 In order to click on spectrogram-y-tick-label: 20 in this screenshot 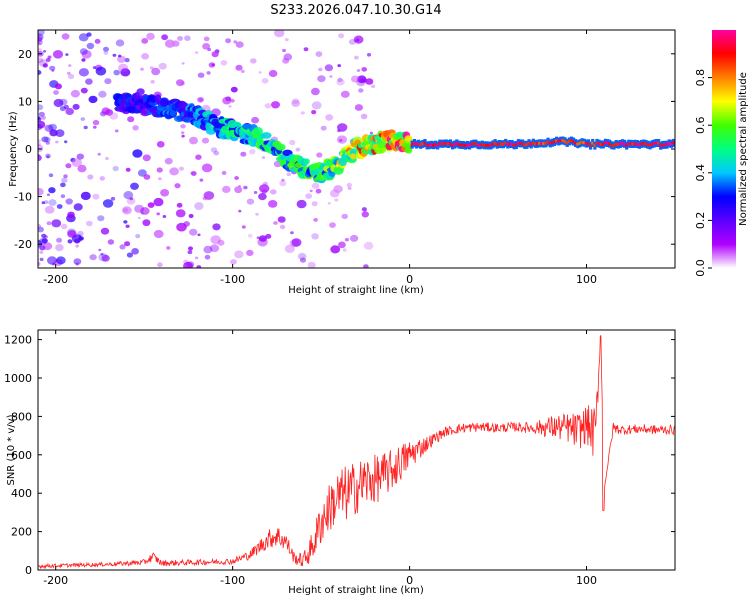, I will do `click(25, 54)`.